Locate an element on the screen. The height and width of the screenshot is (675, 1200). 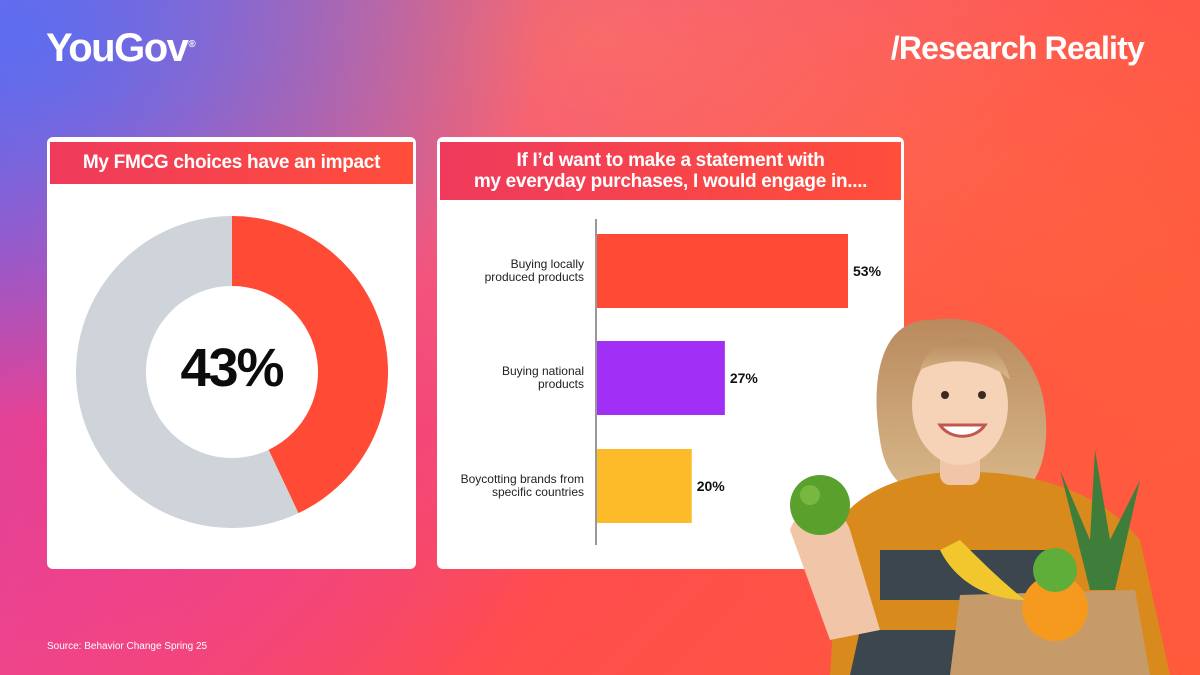
bar-value-label-1: 27% is located at coordinates (744, 378).